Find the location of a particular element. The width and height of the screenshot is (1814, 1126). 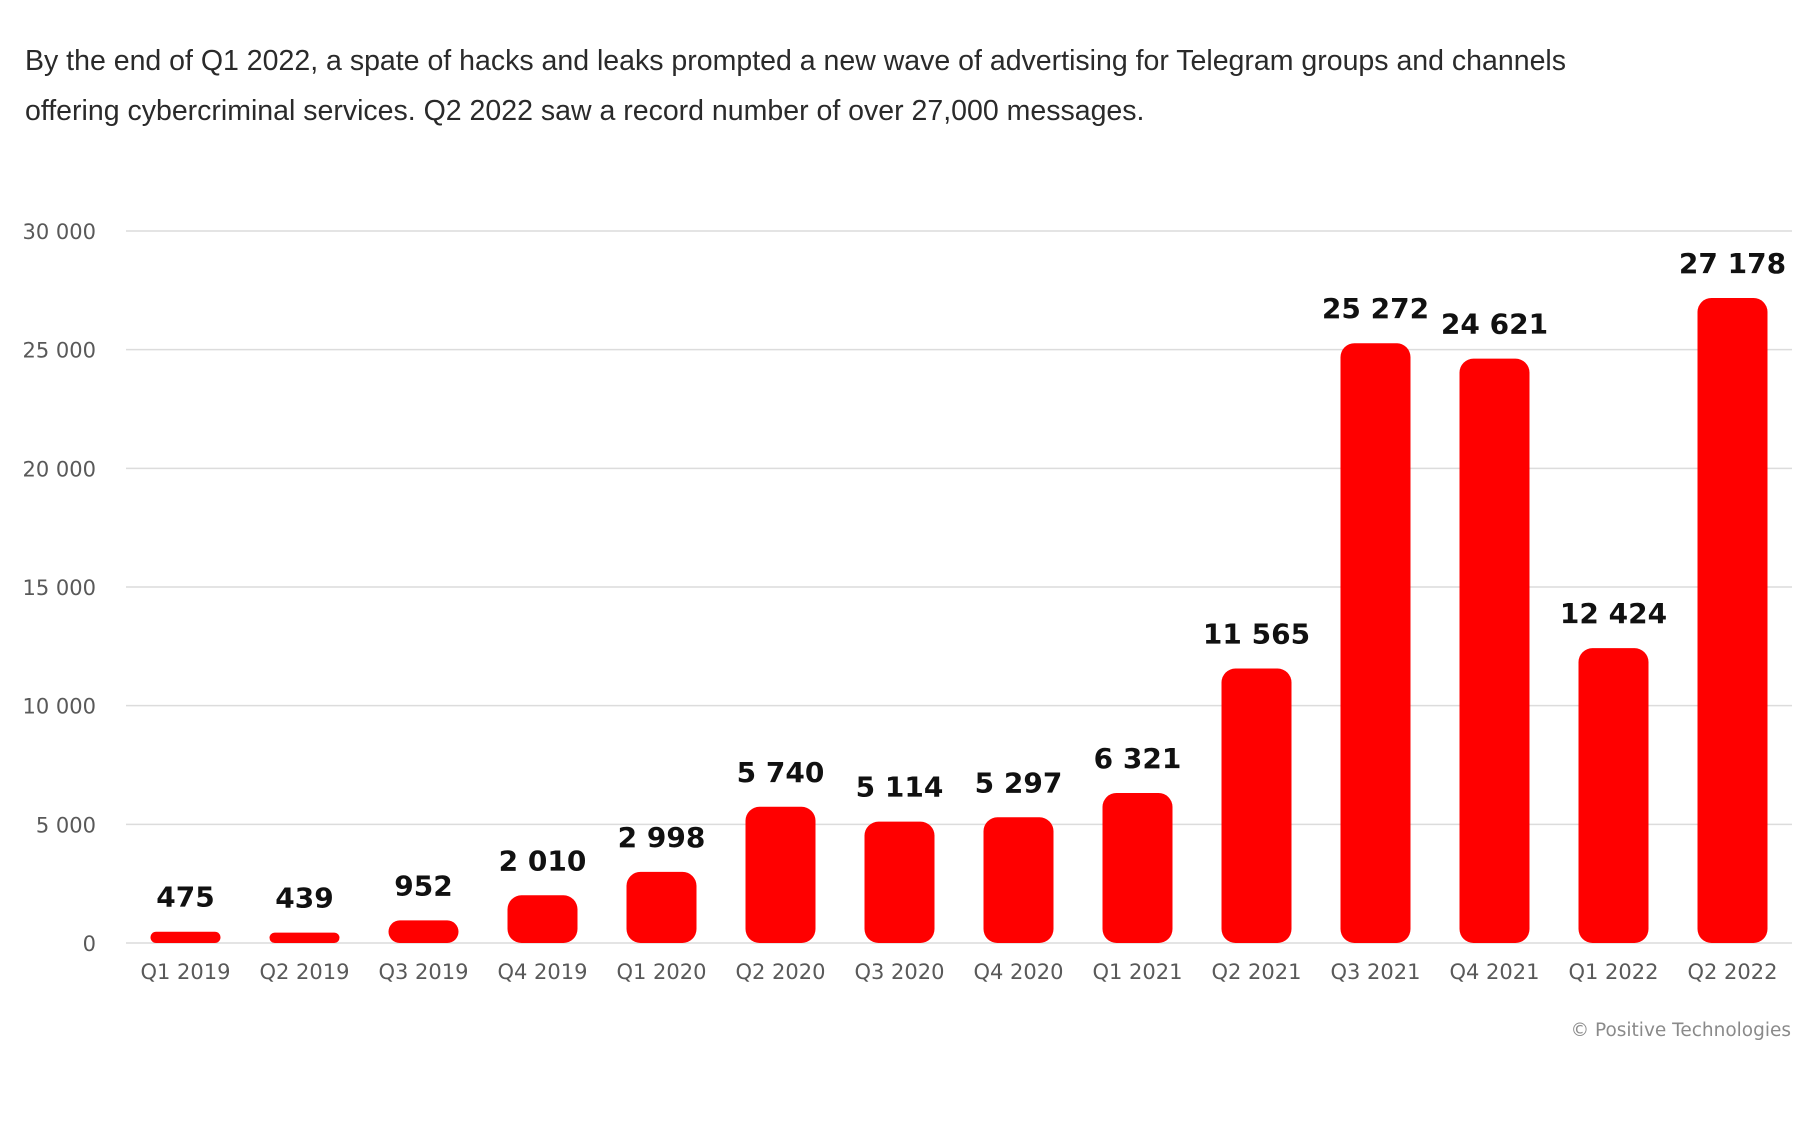

bar-value-label: 5 740 is located at coordinates (781, 772).